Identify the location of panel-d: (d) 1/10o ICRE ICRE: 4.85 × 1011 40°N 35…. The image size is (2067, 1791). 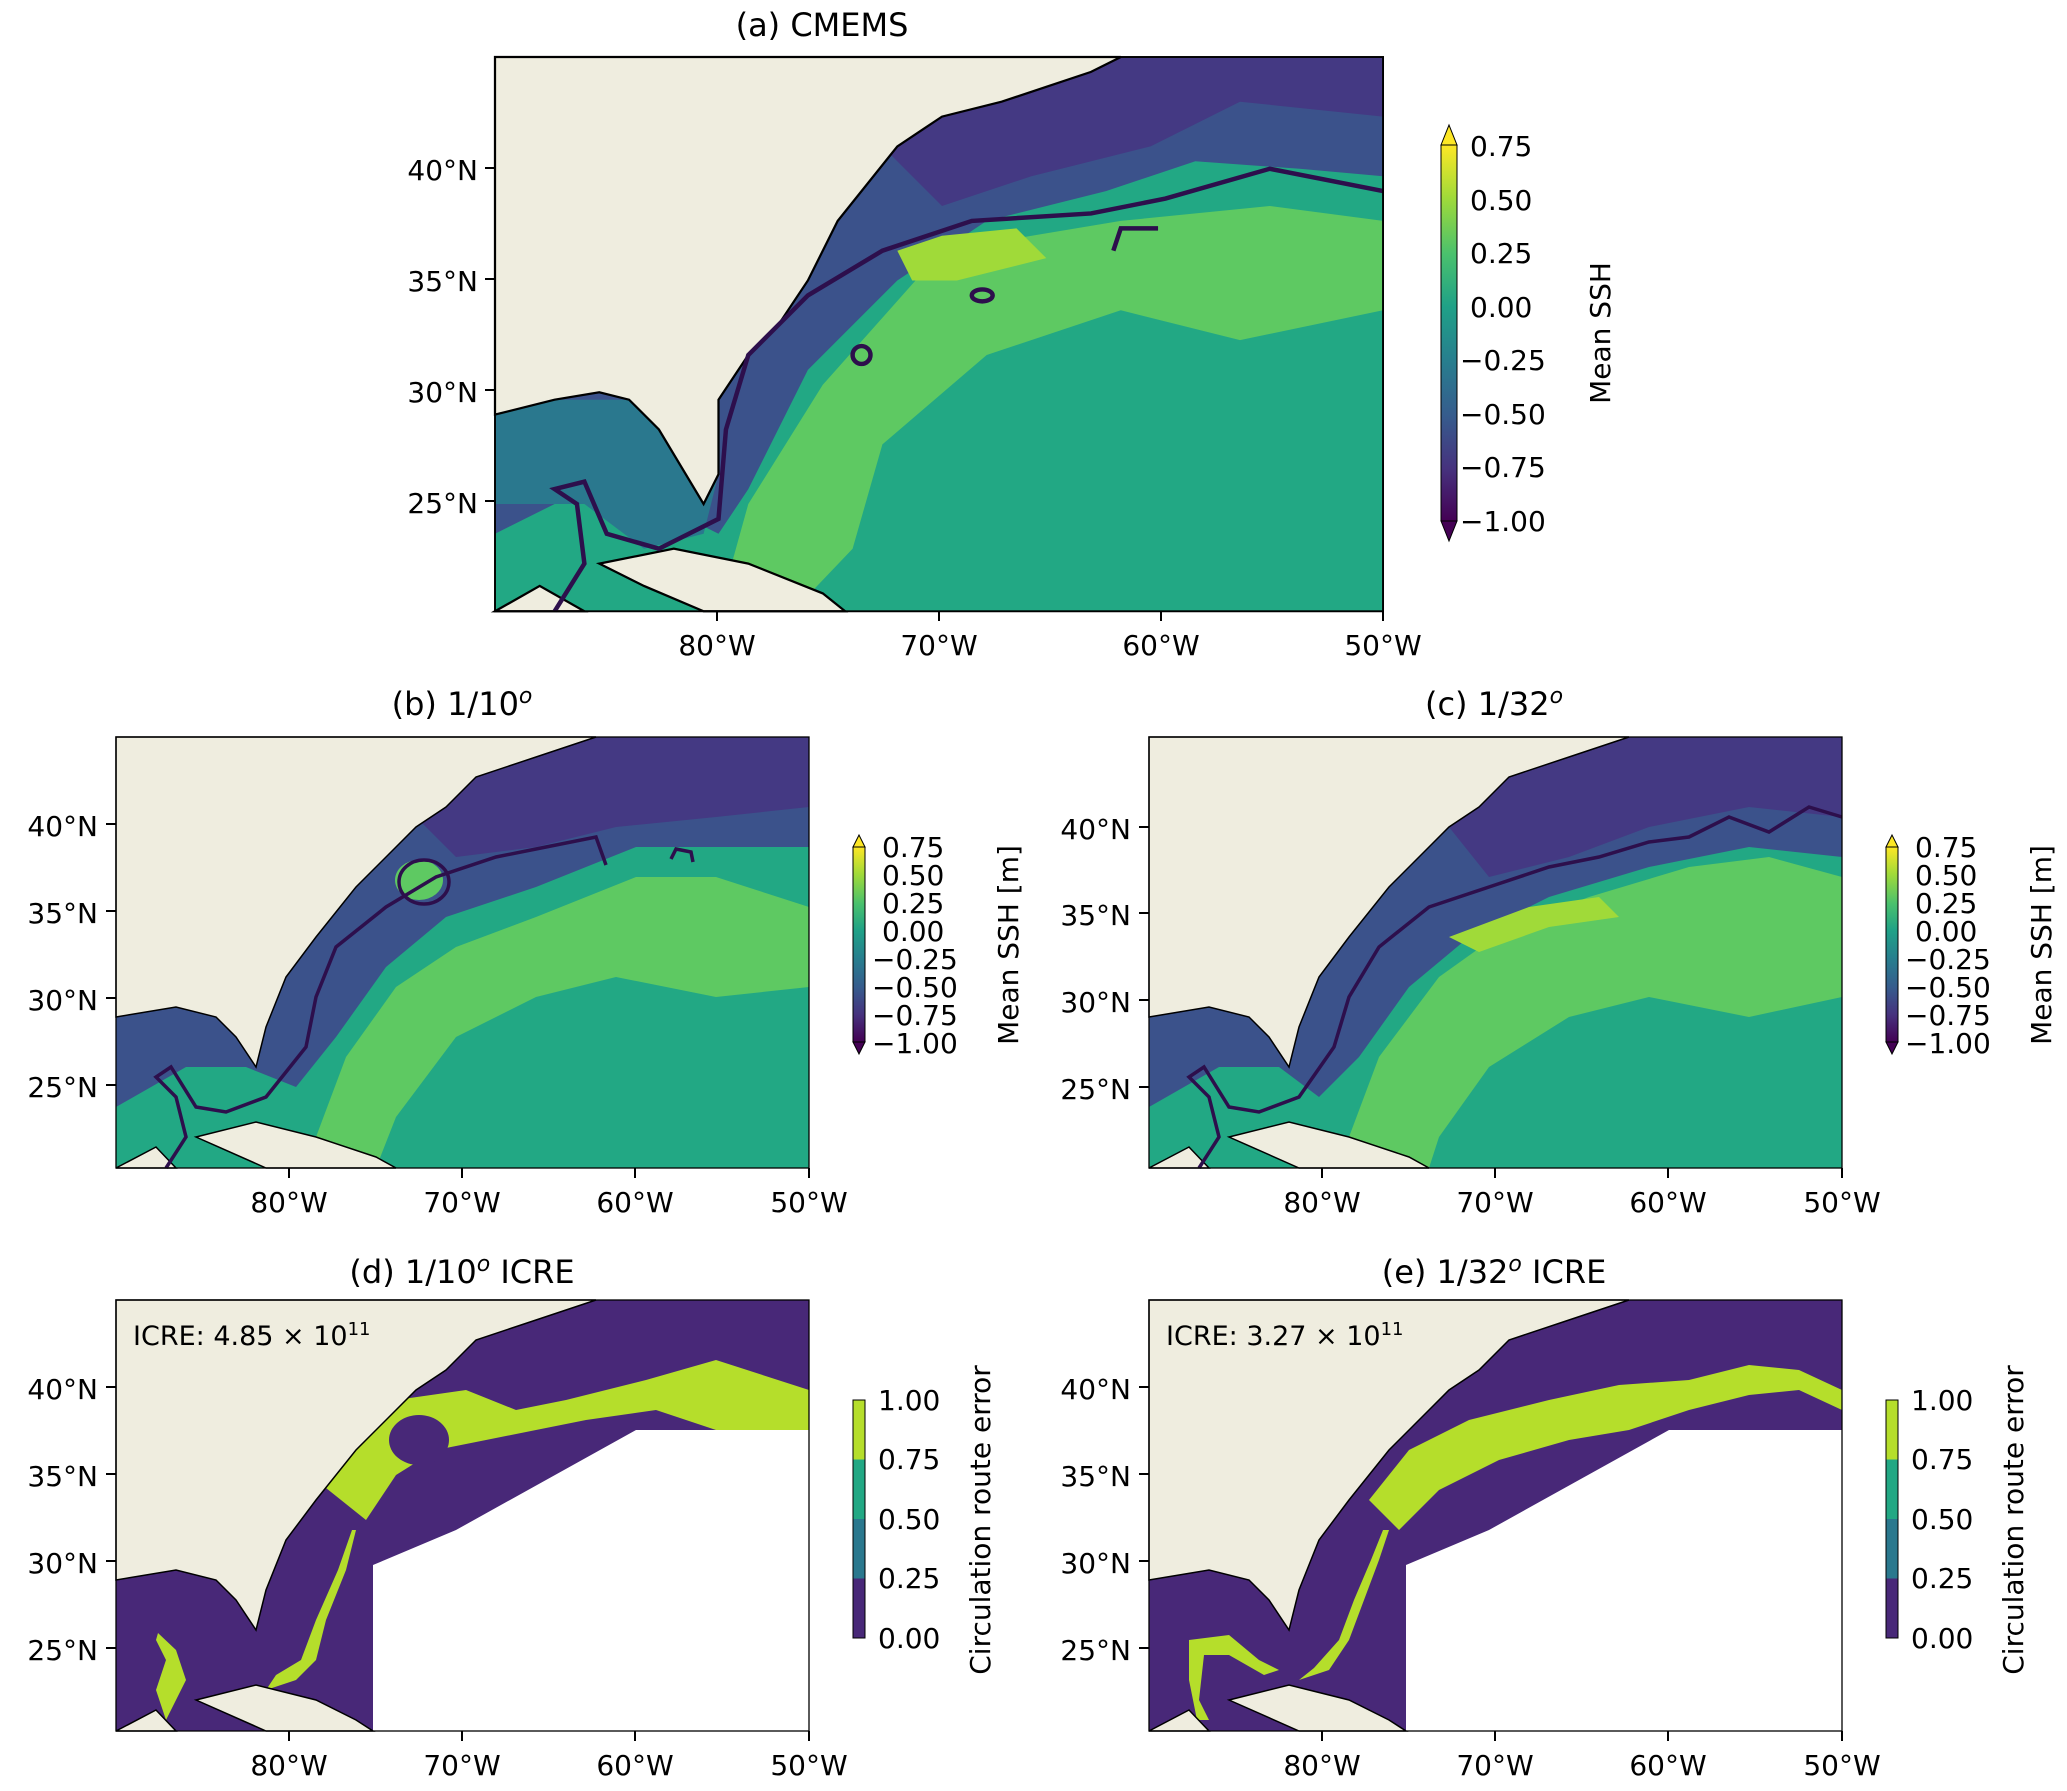
(512, 1517).